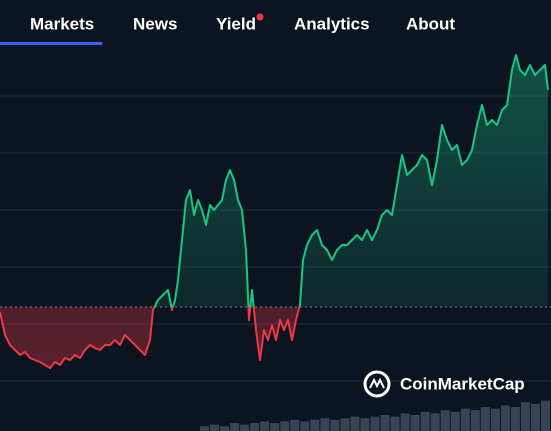  I want to click on nav-item: Yield, so click(236, 23).